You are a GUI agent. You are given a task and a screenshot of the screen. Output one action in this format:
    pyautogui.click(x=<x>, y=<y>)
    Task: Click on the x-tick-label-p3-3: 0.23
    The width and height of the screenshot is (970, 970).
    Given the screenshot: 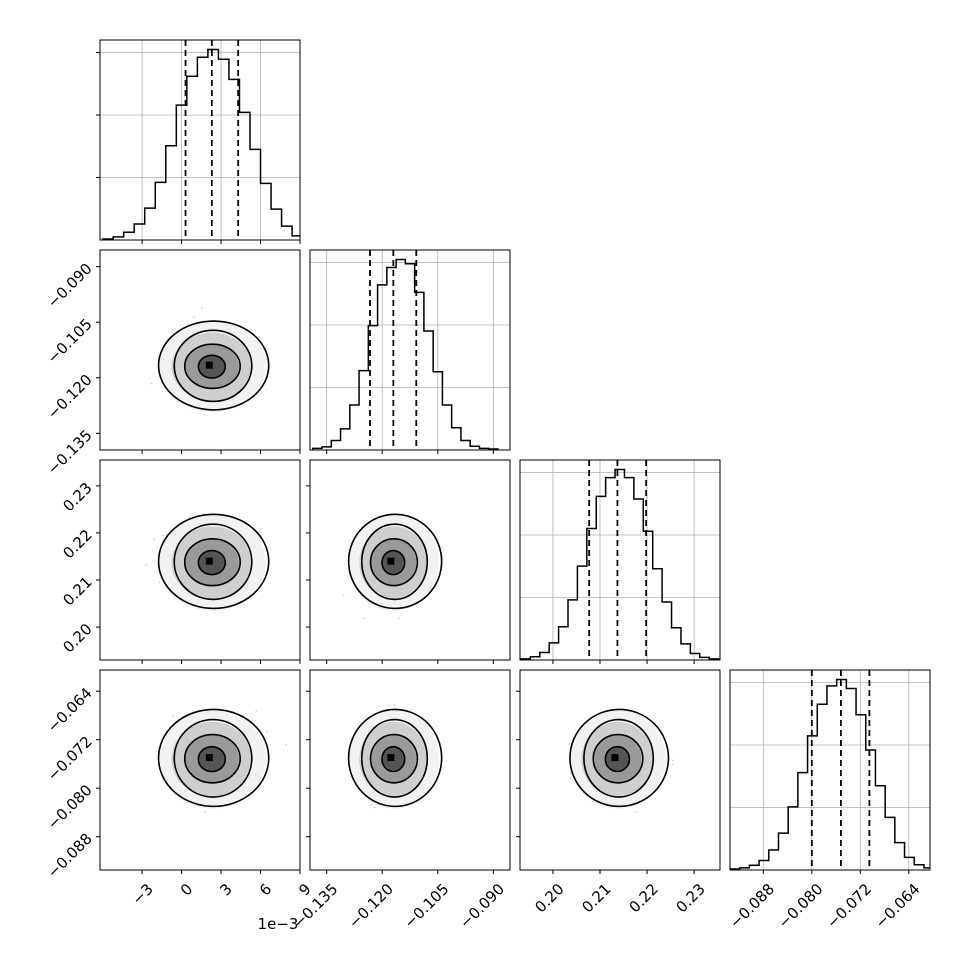 What is the action you would take?
    pyautogui.click(x=691, y=898)
    